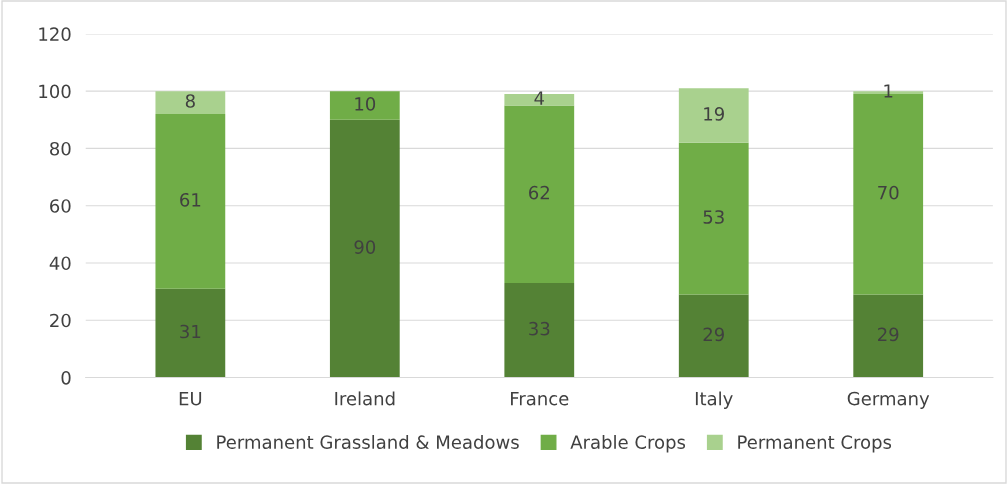 The height and width of the screenshot is (484, 1008). What do you see at coordinates (628, 444) in the screenshot?
I see `legend-label: Arable Crops` at bounding box center [628, 444].